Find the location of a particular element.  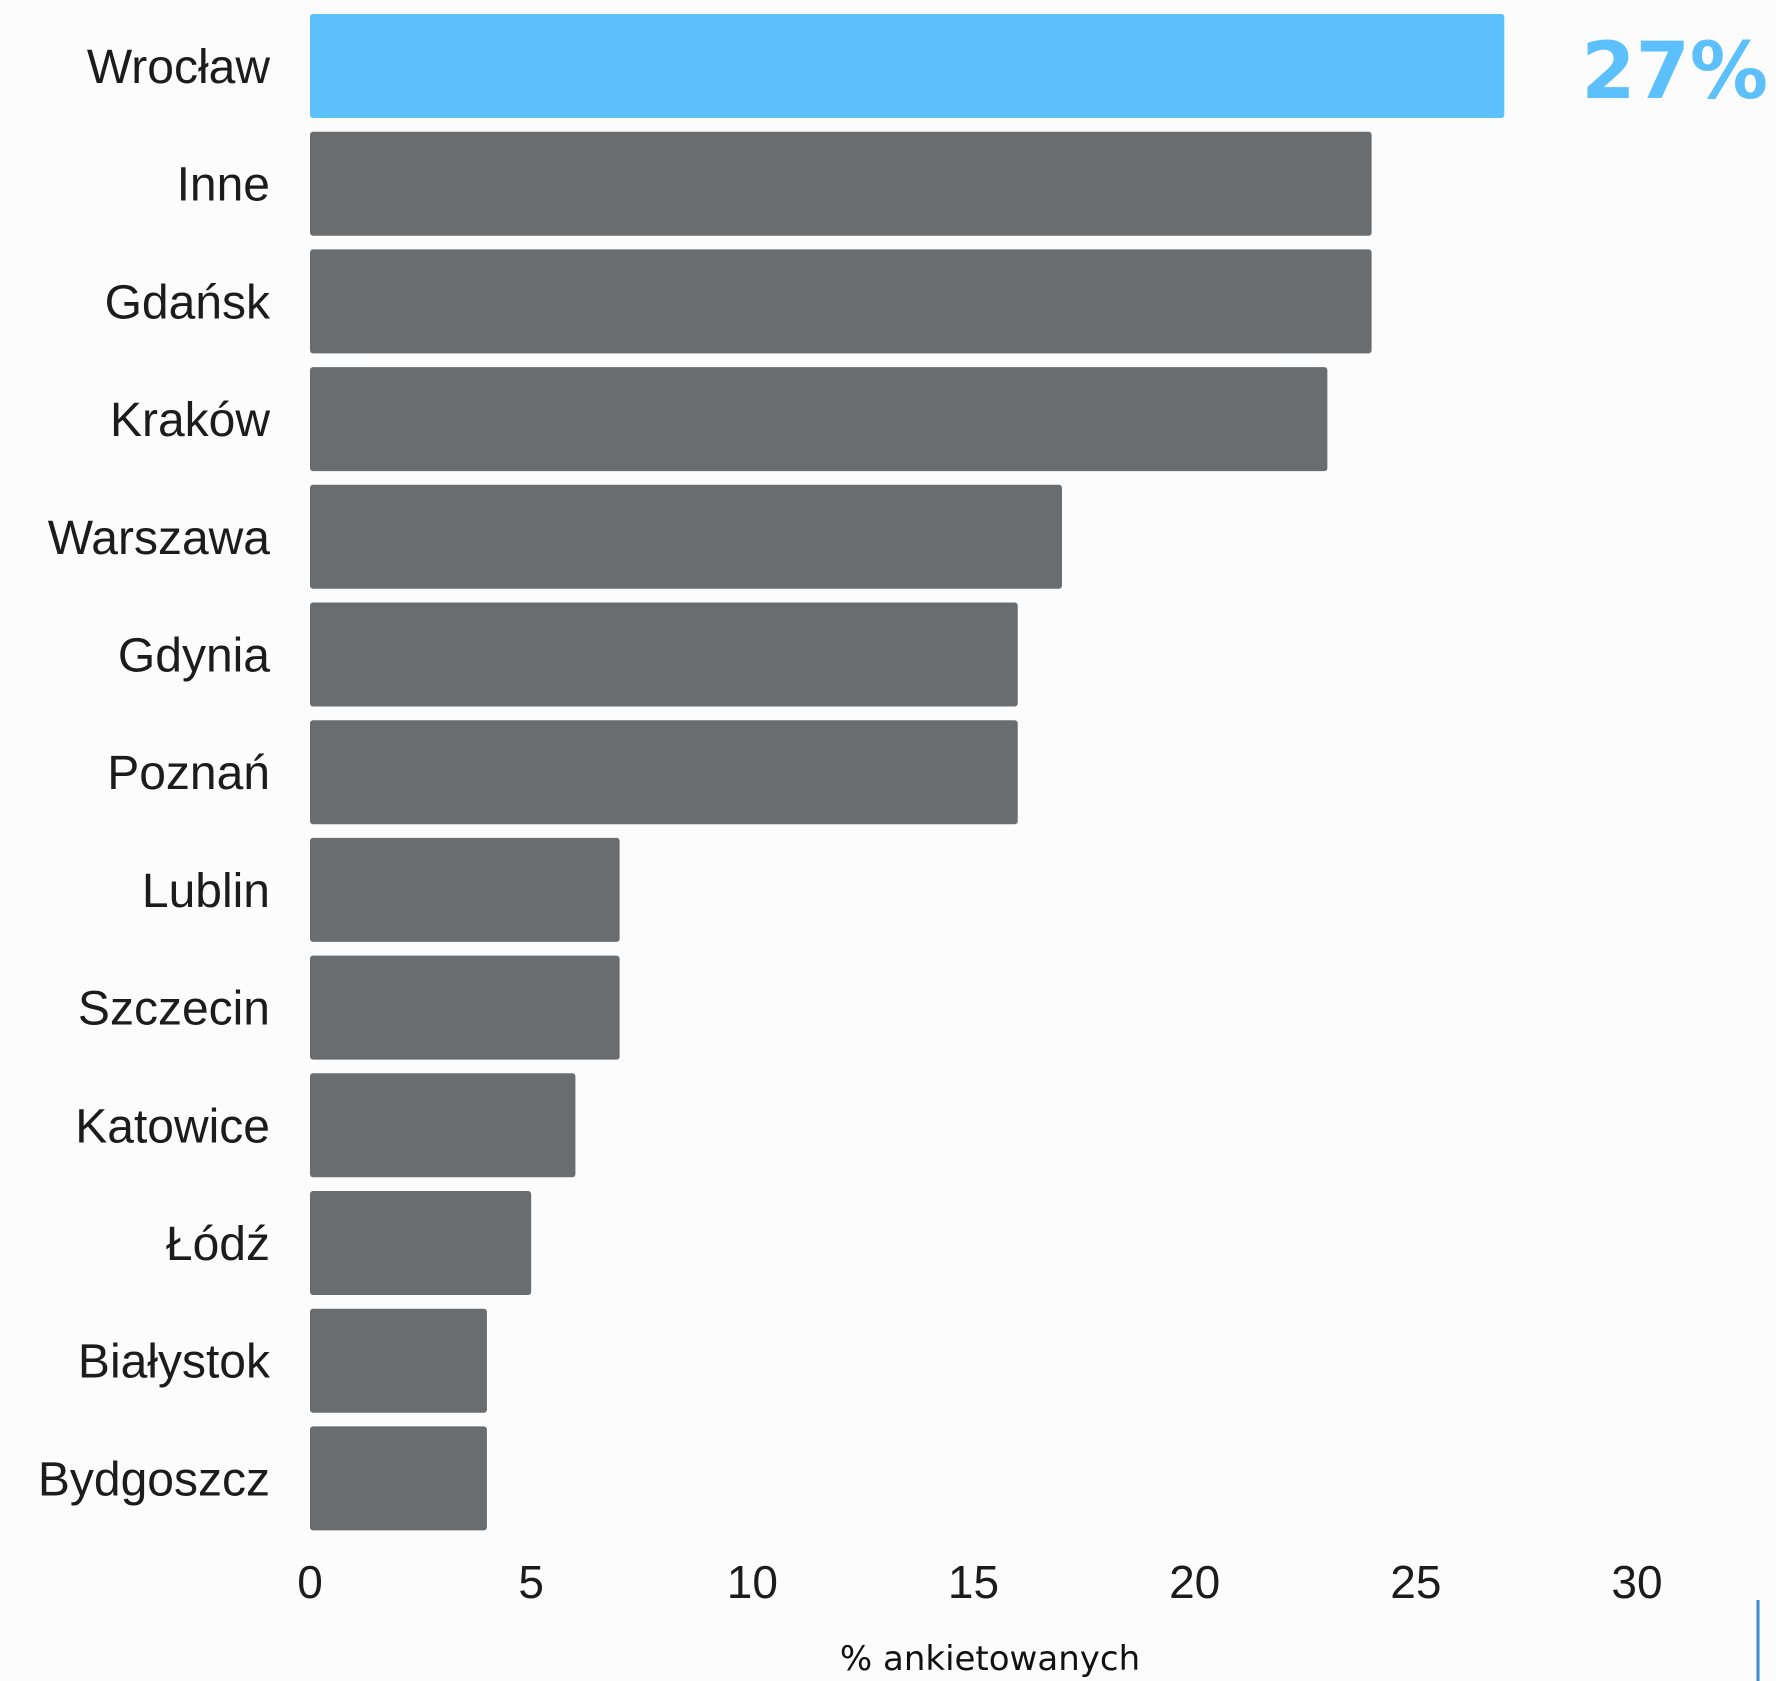

category-label: Poznań is located at coordinates (188, 773).